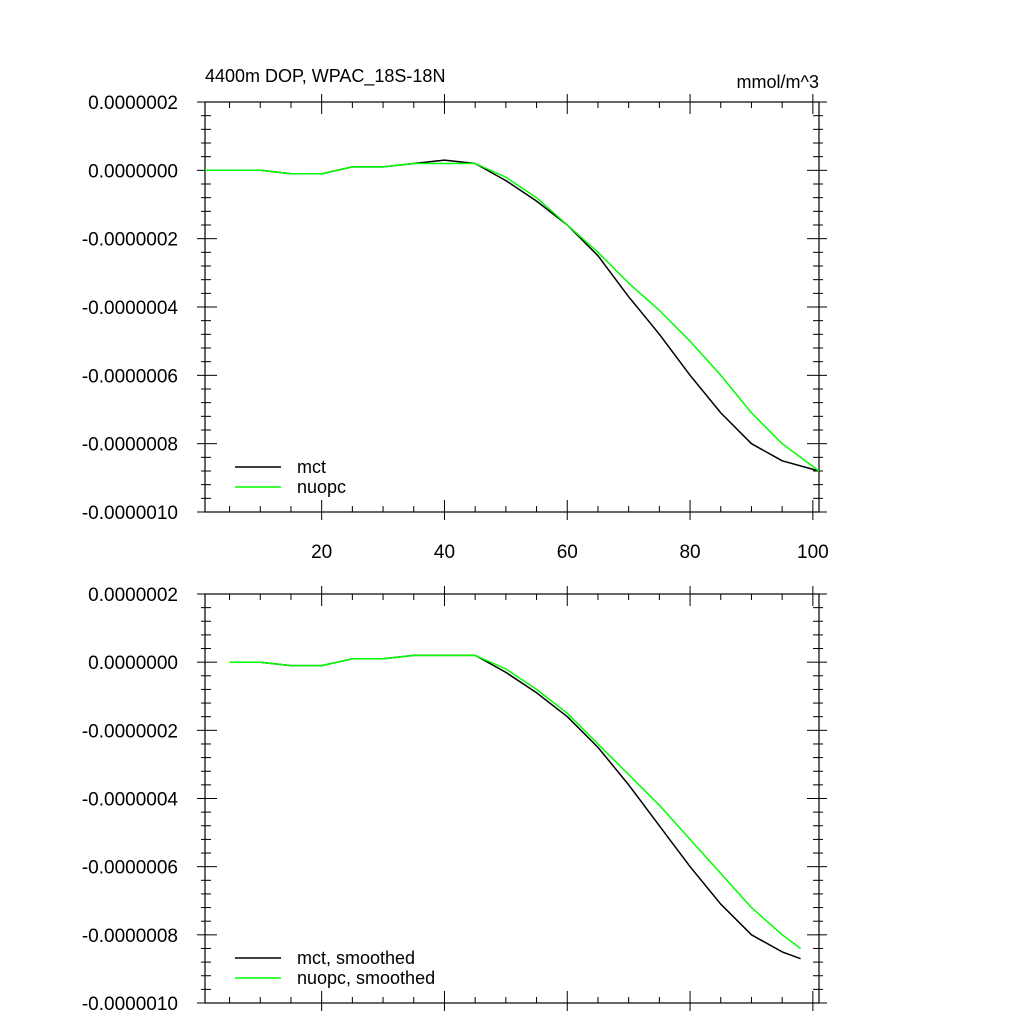 This screenshot has width=1024, height=1029. What do you see at coordinates (689, 552) in the screenshot?
I see `x-tick-label: 80` at bounding box center [689, 552].